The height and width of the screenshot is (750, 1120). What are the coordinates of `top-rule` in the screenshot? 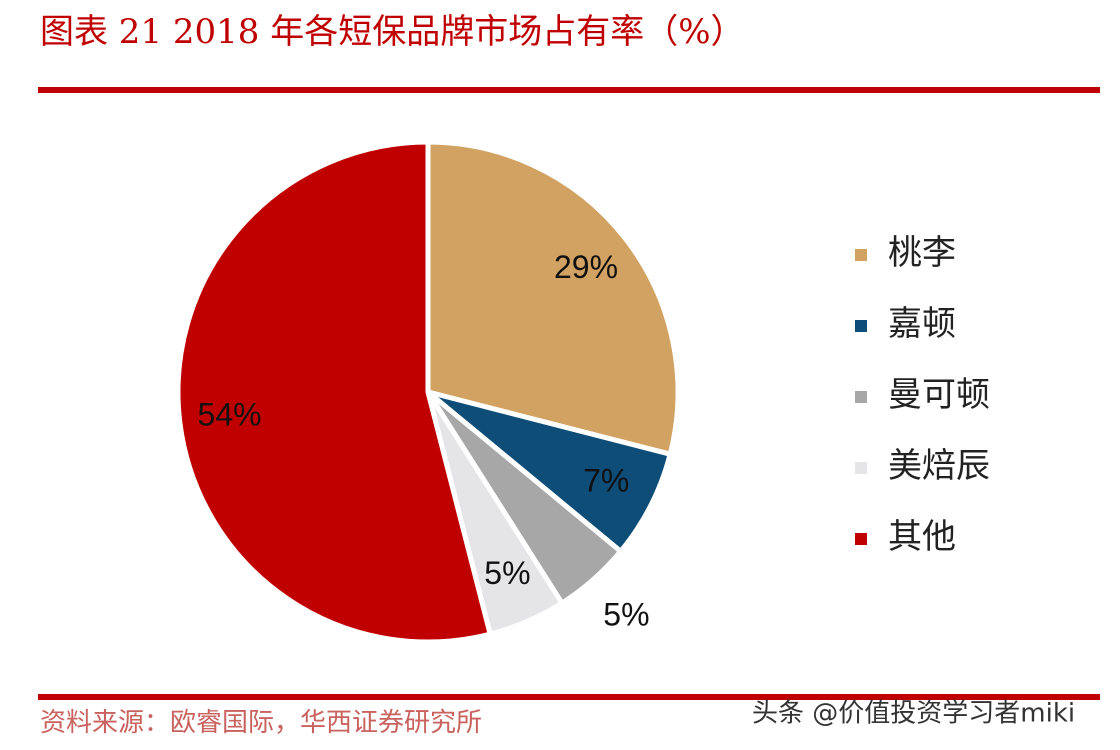 It's located at (569, 90).